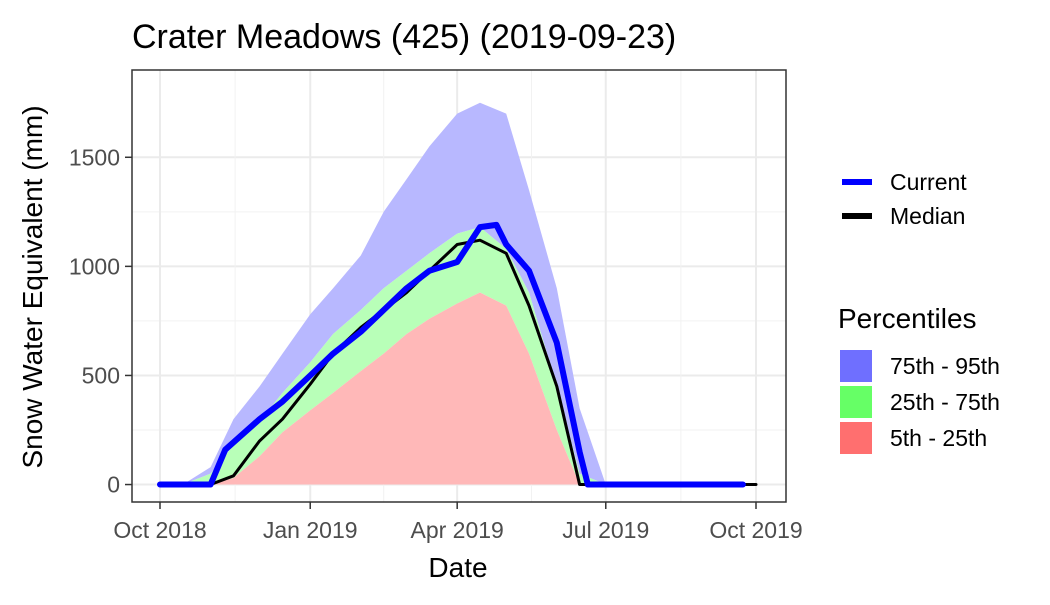 Image resolution: width=1050 pixels, height=605 pixels. What do you see at coordinates (404, 37) in the screenshot?
I see `chart-title: Crater Meadows (425) (2019-09-23)` at bounding box center [404, 37].